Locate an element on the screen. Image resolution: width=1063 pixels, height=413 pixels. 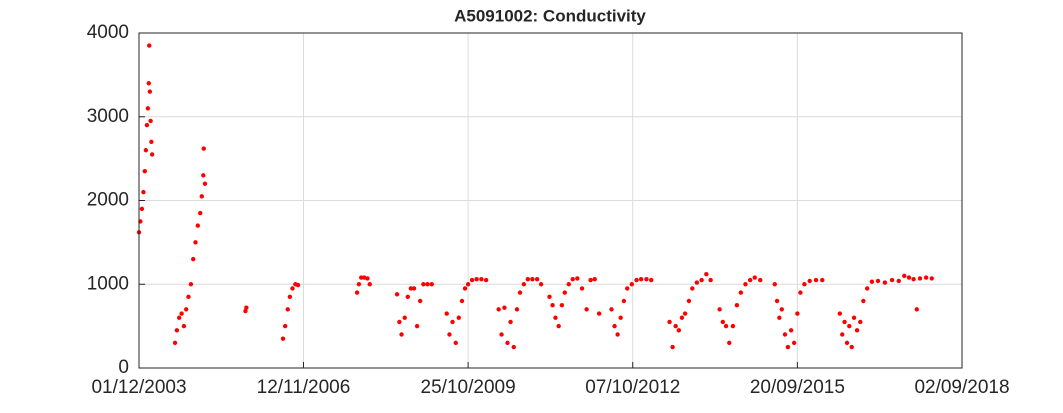
x-tick-label: 25/10/2009 is located at coordinates (468, 387).